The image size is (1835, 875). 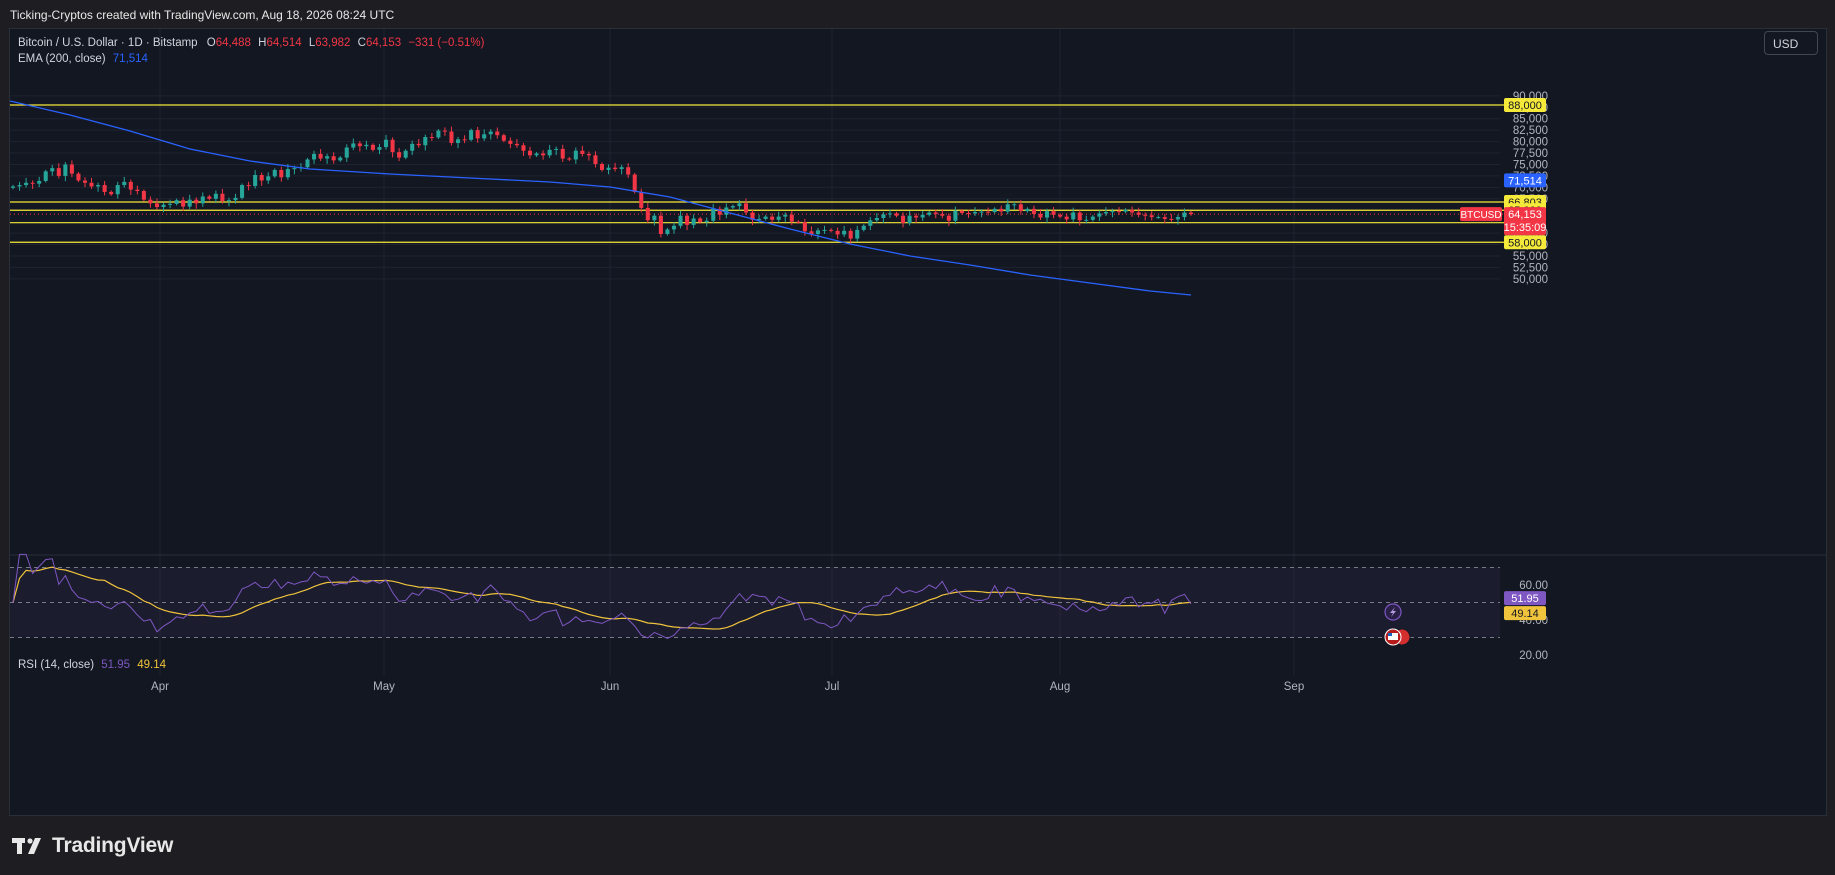 What do you see at coordinates (757, 173) in the screenshot?
I see `horizontal-levels` at bounding box center [757, 173].